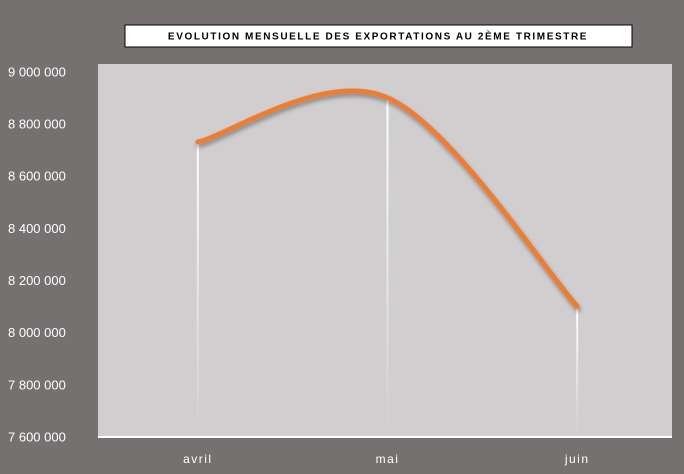  What do you see at coordinates (37, 176) in the screenshot?
I see `y-tick-label: 8 600 000` at bounding box center [37, 176].